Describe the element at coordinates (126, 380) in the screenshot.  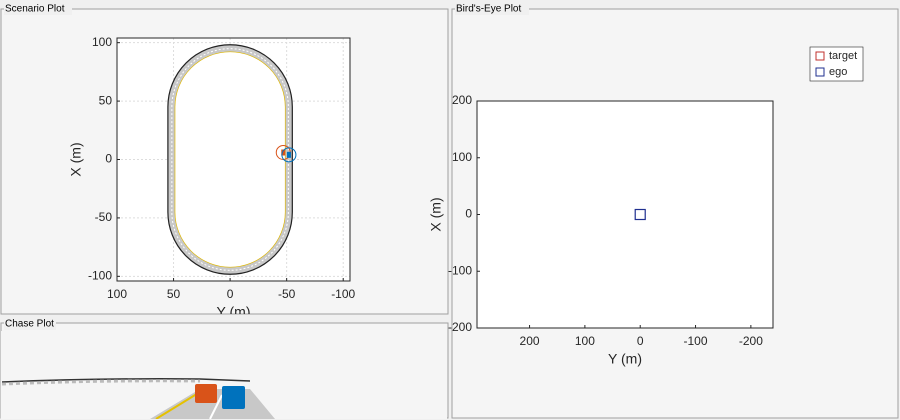
I see `road-edge` at that location.